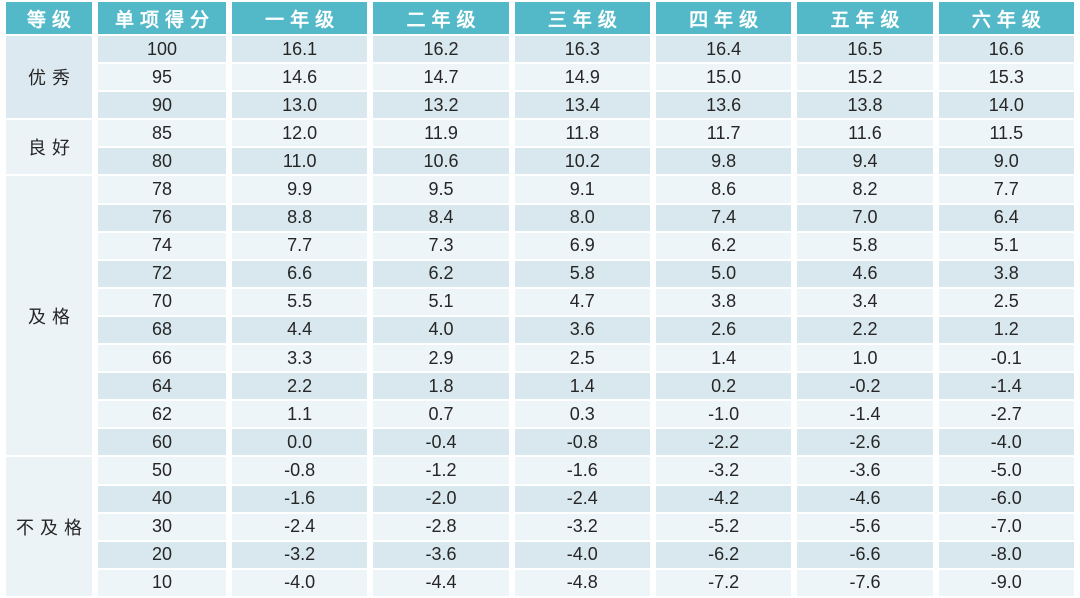 This screenshot has width=1080, height=598. What do you see at coordinates (162, 161) in the screenshot?
I see `score-cell: 80` at bounding box center [162, 161].